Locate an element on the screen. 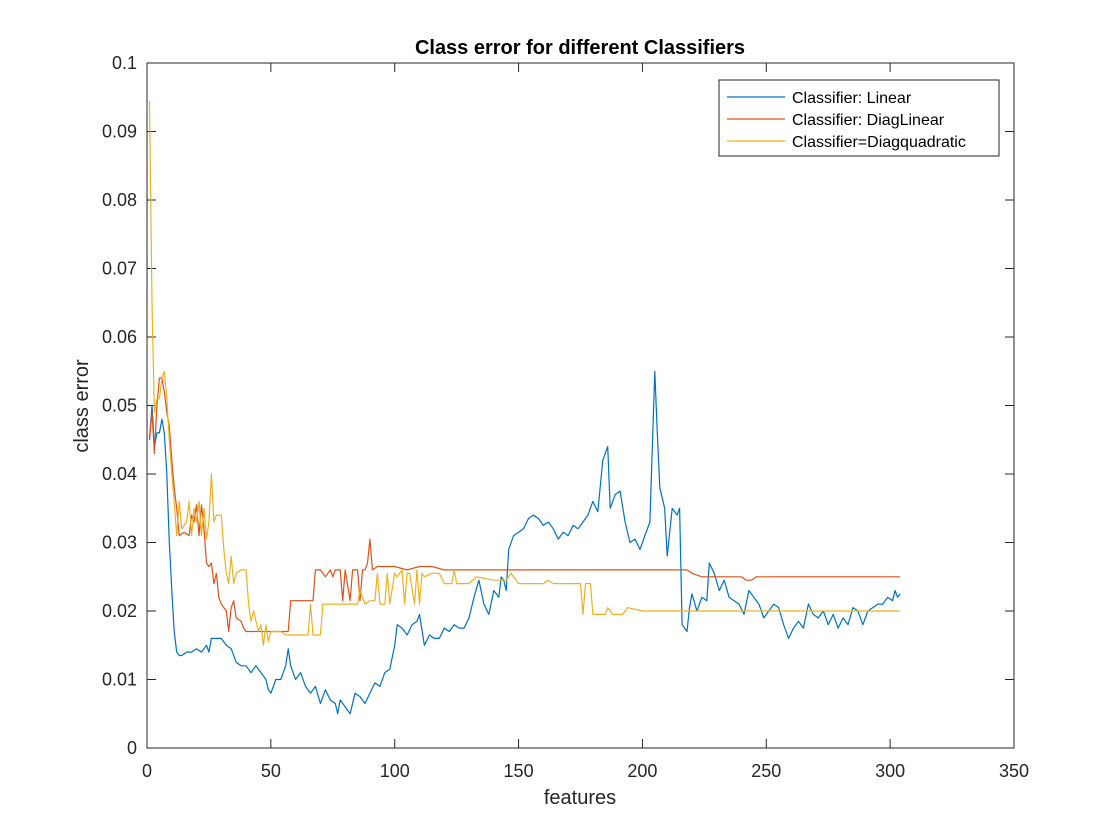  x-tick-label: 350 is located at coordinates (1014, 771).